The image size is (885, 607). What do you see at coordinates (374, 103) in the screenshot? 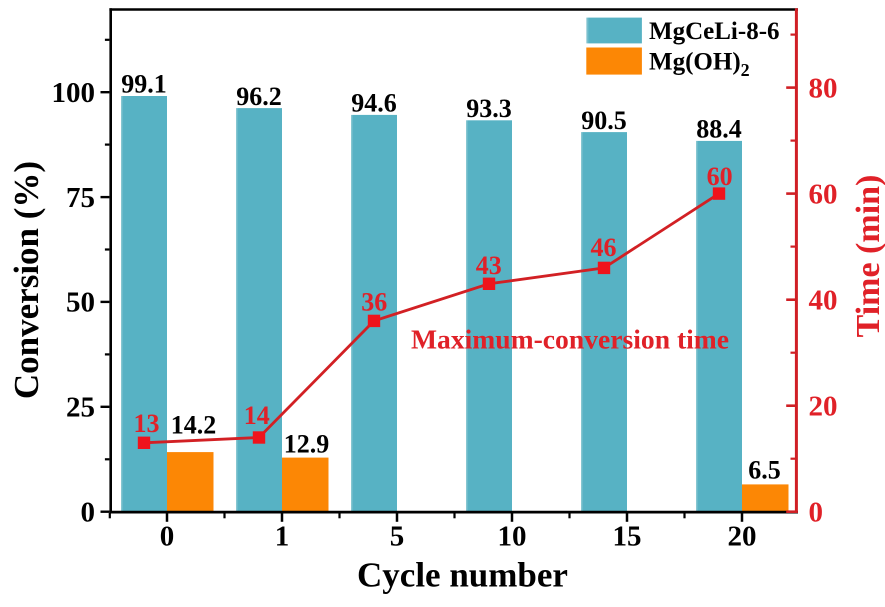
I see `svg-text: 94.6` at bounding box center [374, 103].